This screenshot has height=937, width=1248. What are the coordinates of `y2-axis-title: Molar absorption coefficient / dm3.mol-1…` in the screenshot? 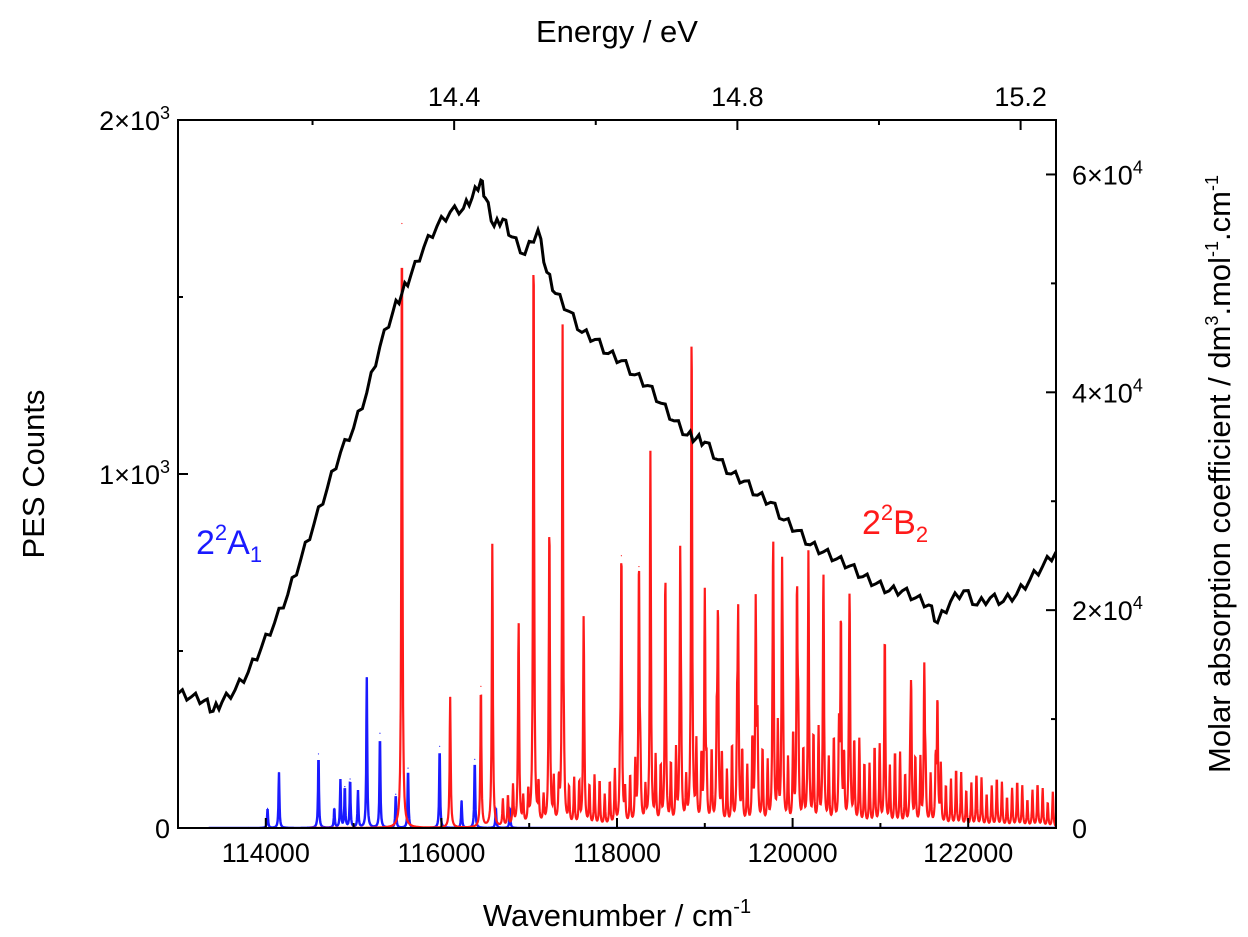 It's located at (1219, 474).